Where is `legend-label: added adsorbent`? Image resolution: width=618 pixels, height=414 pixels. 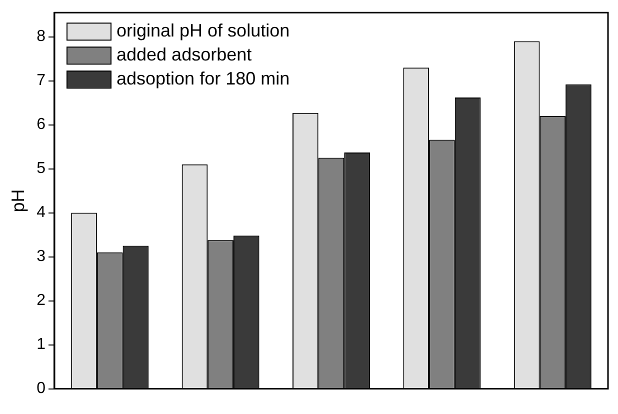
legend-label: added adsorbent is located at coordinates (184, 54).